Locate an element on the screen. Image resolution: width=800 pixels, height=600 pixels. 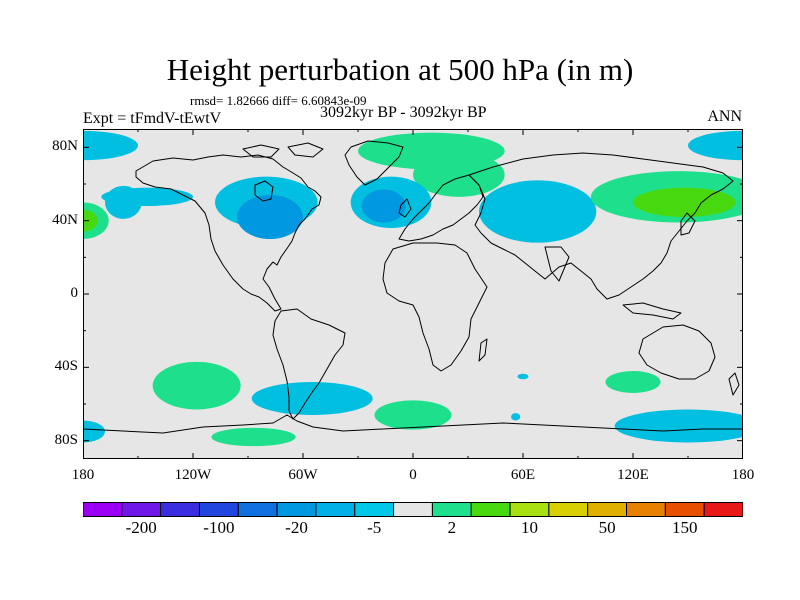
coastline-india is located at coordinates (557, 264).